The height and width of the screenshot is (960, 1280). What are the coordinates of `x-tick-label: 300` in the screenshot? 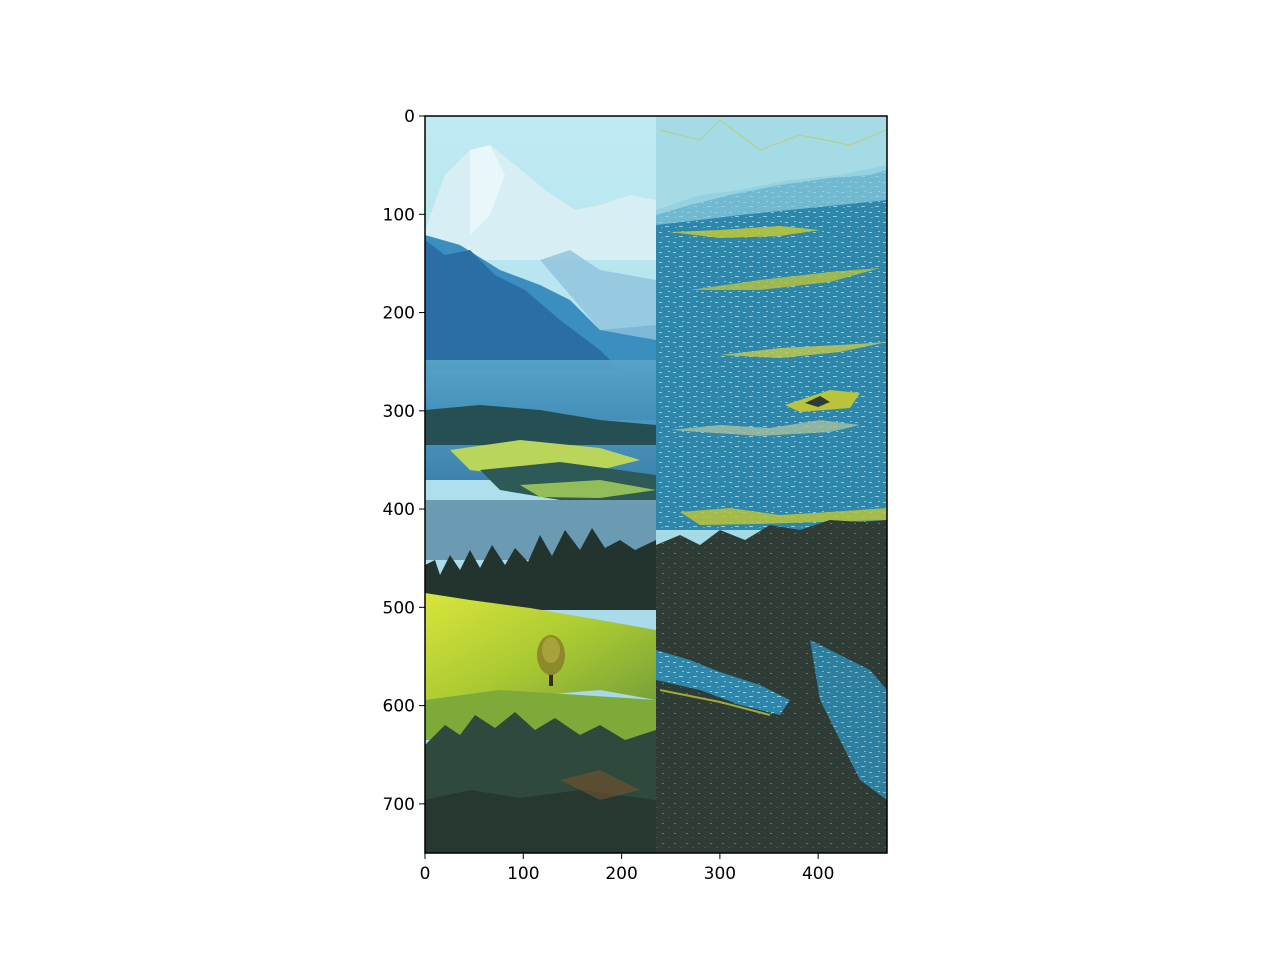 It's located at (720, 874).